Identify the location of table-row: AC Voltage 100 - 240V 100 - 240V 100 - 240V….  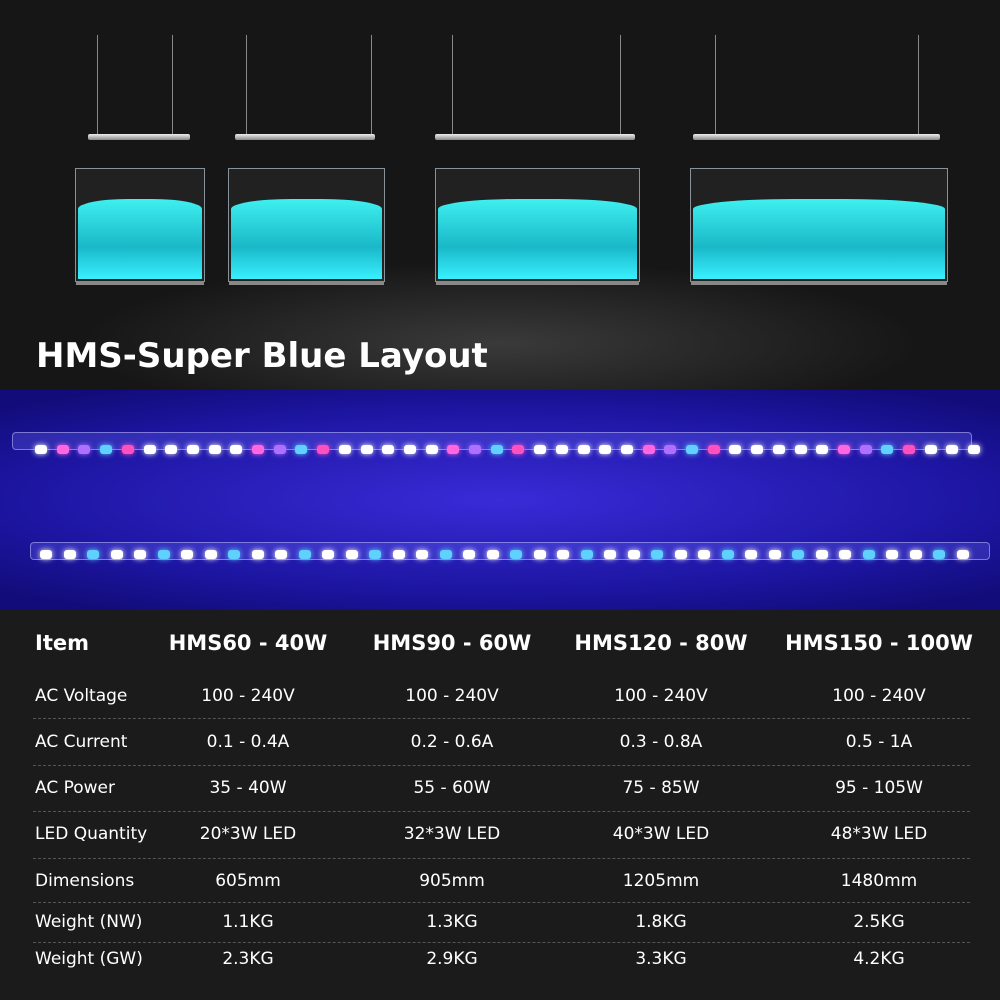
(500, 696).